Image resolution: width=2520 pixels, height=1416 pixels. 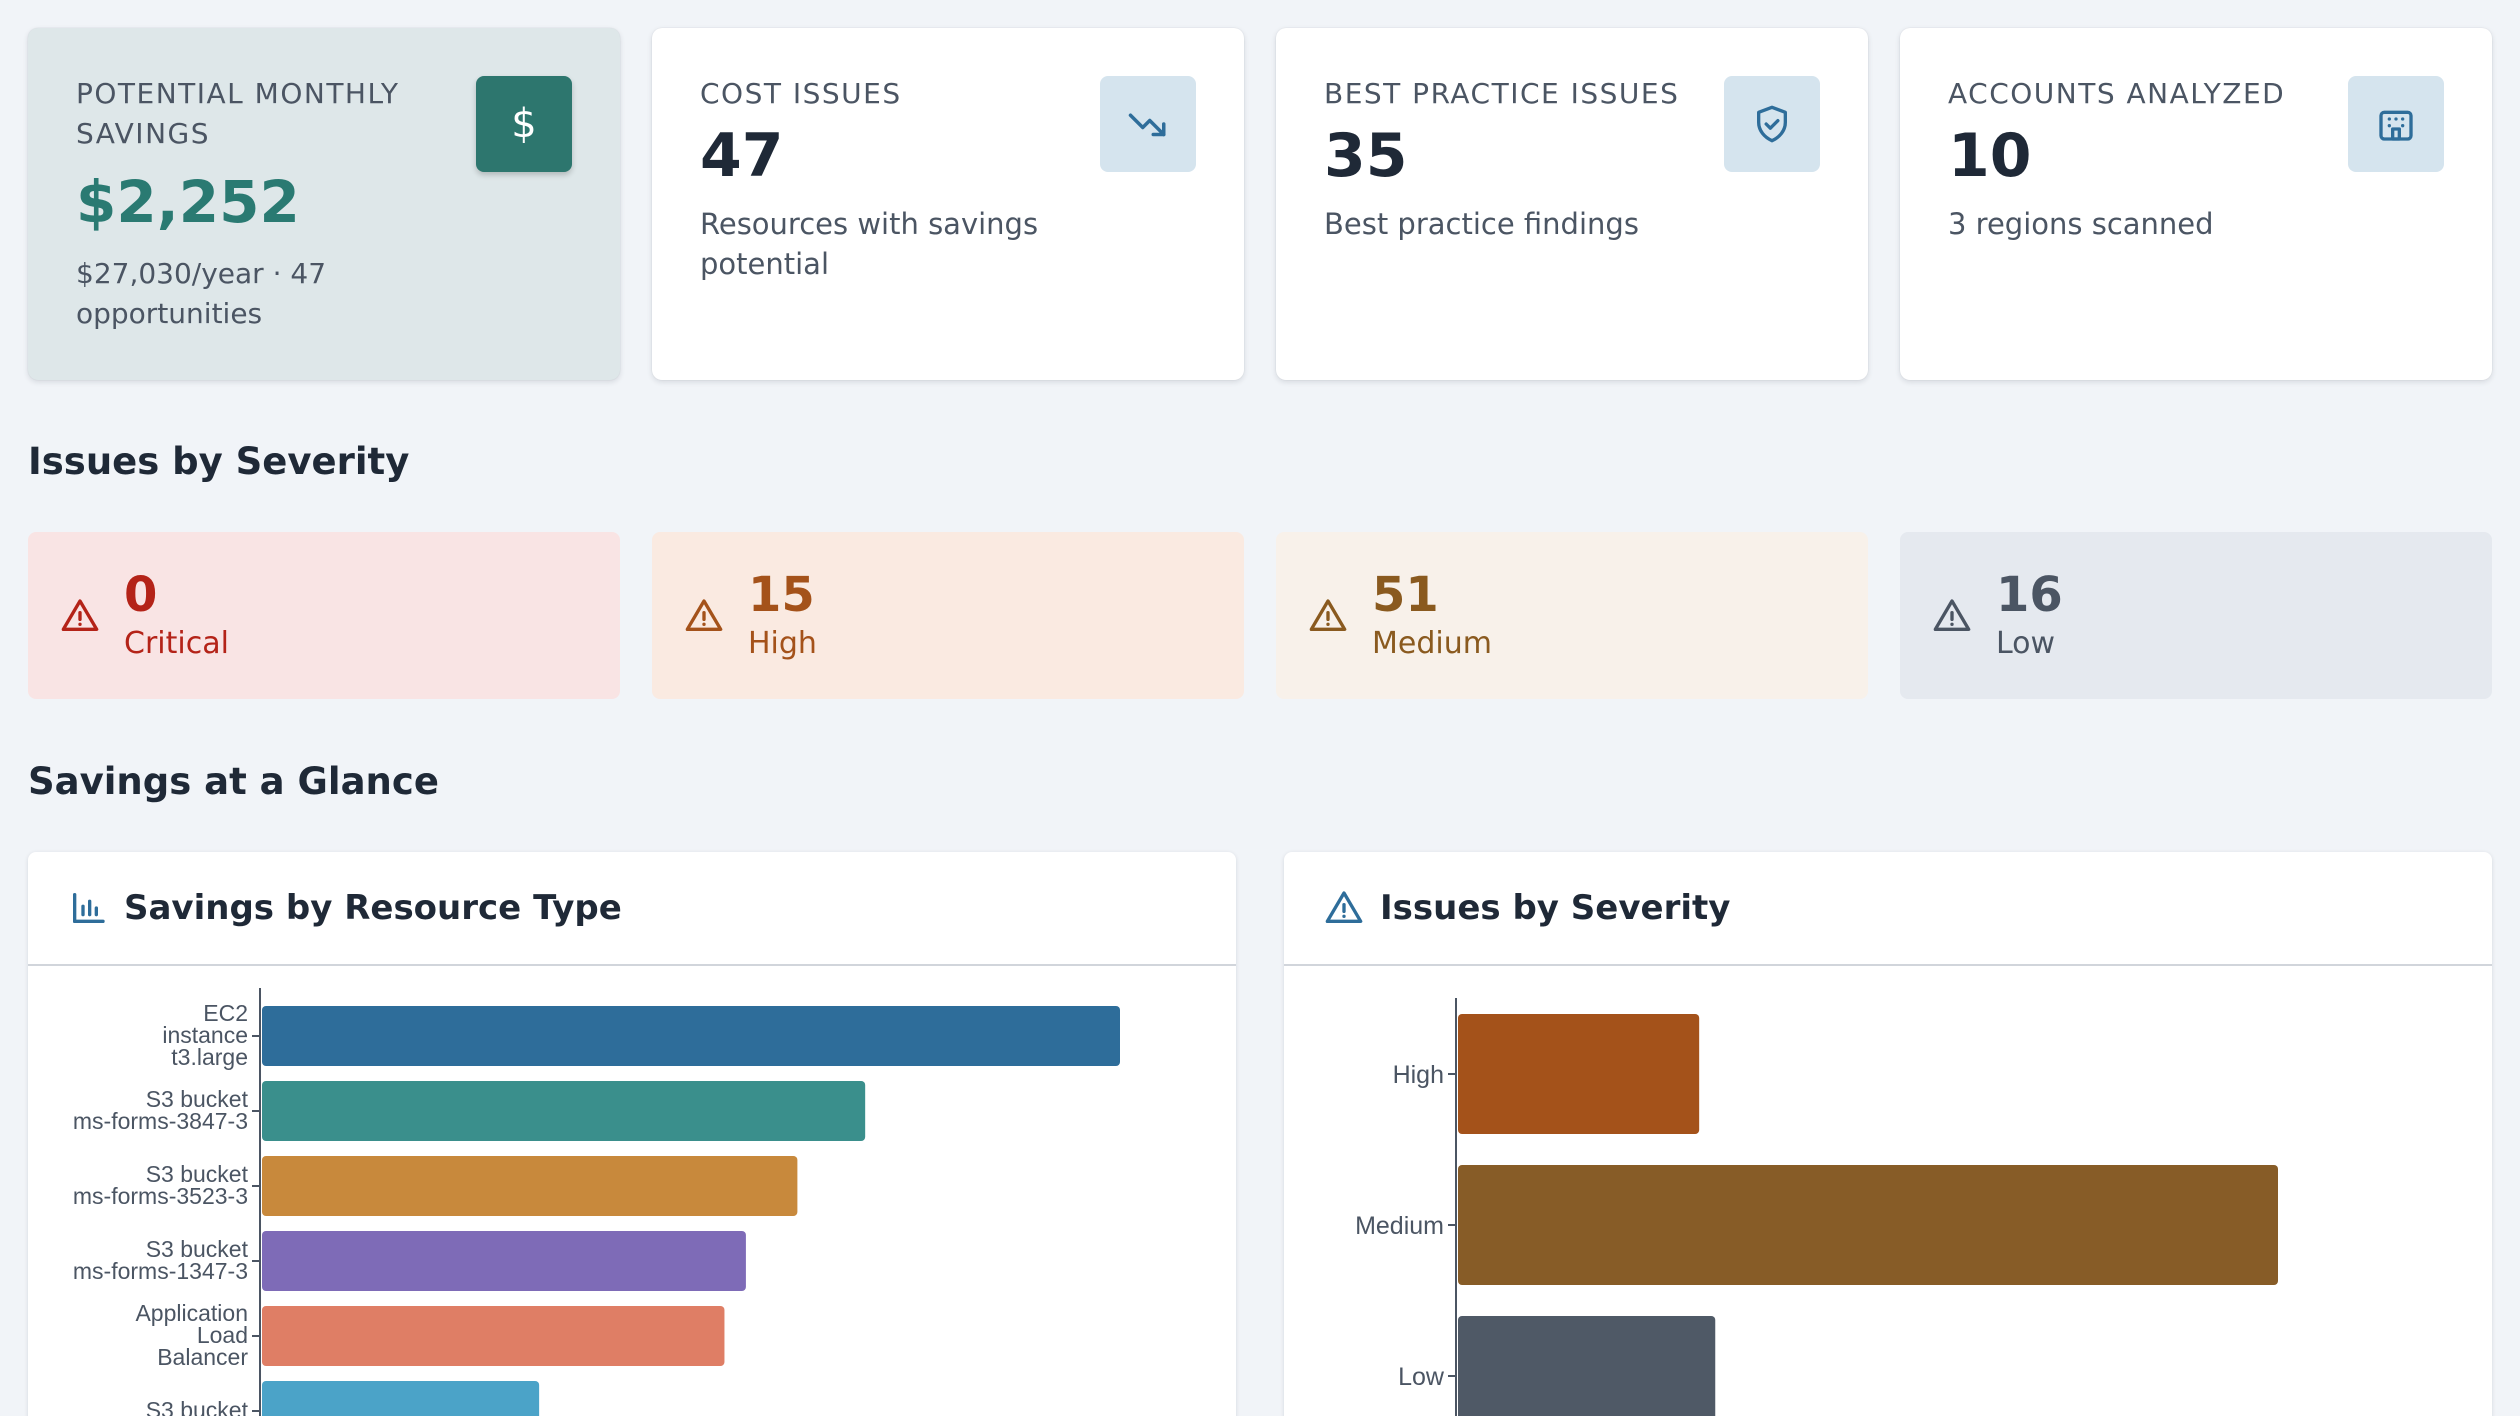 What do you see at coordinates (188, 202) in the screenshot?
I see `stat-value: $2,252` at bounding box center [188, 202].